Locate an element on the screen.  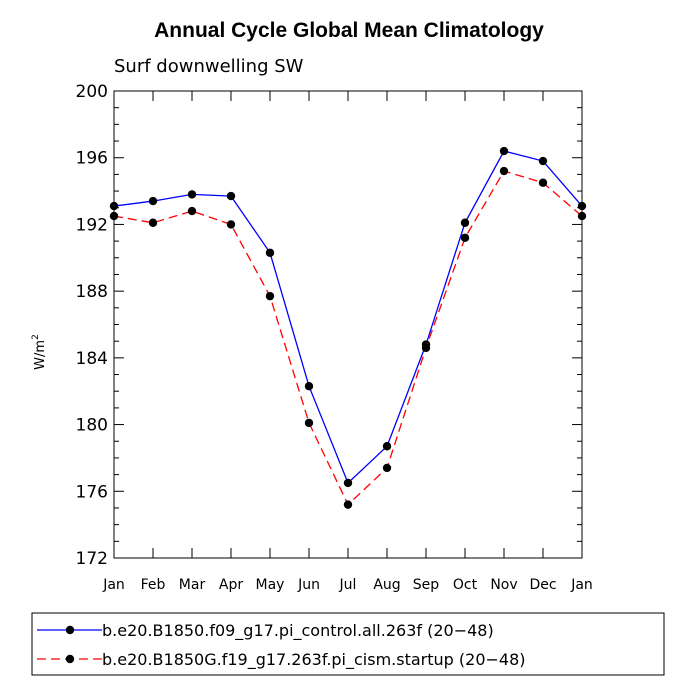
chart-title: Annual Cycle Global Mean Climatology is located at coordinates (349, 30).